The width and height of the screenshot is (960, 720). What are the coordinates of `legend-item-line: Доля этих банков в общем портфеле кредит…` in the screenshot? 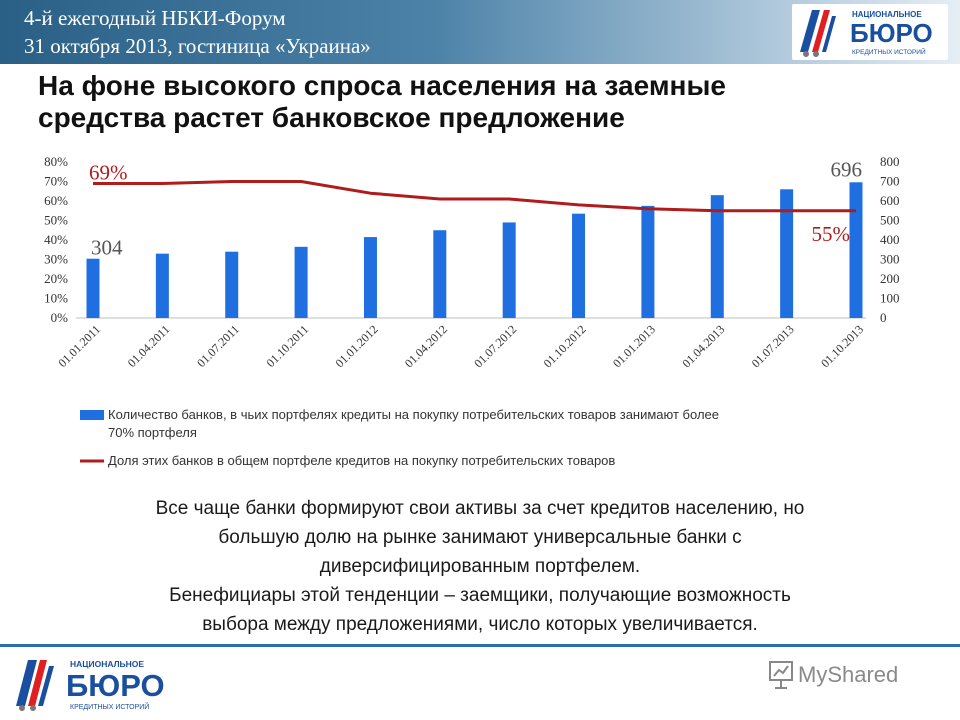 It's located at (490, 462).